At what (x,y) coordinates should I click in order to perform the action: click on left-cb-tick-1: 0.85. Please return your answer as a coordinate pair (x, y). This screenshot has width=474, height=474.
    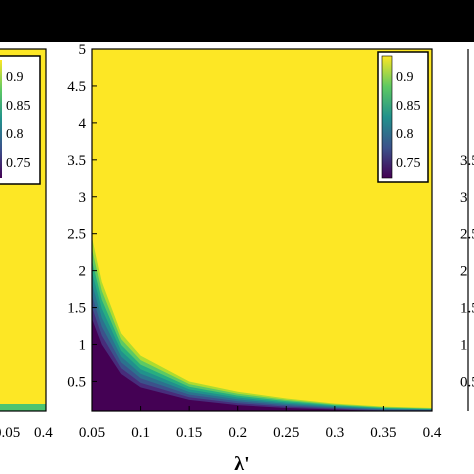
    Looking at the image, I should click on (18, 106).